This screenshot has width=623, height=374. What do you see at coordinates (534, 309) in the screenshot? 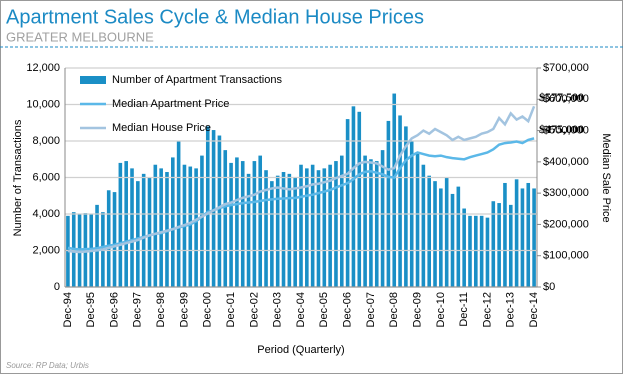
I see `x-tick-label: Dec-14` at bounding box center [534, 309].